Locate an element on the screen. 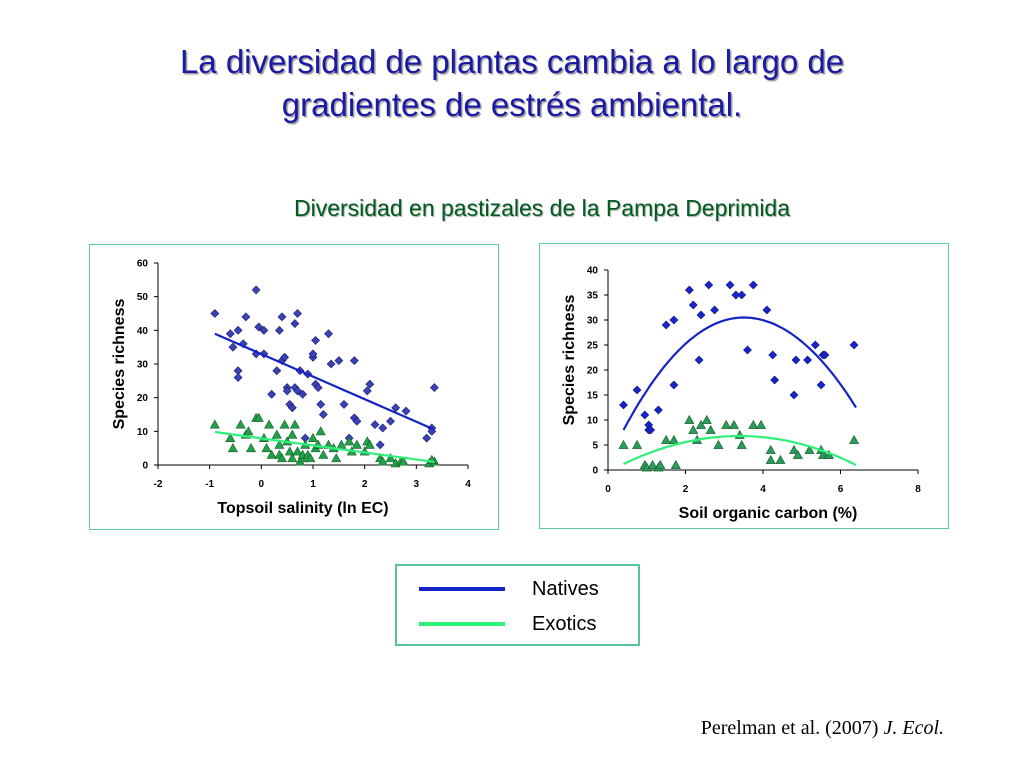 The width and height of the screenshot is (1024, 768). natives-line-swatch is located at coordinates (462, 589).